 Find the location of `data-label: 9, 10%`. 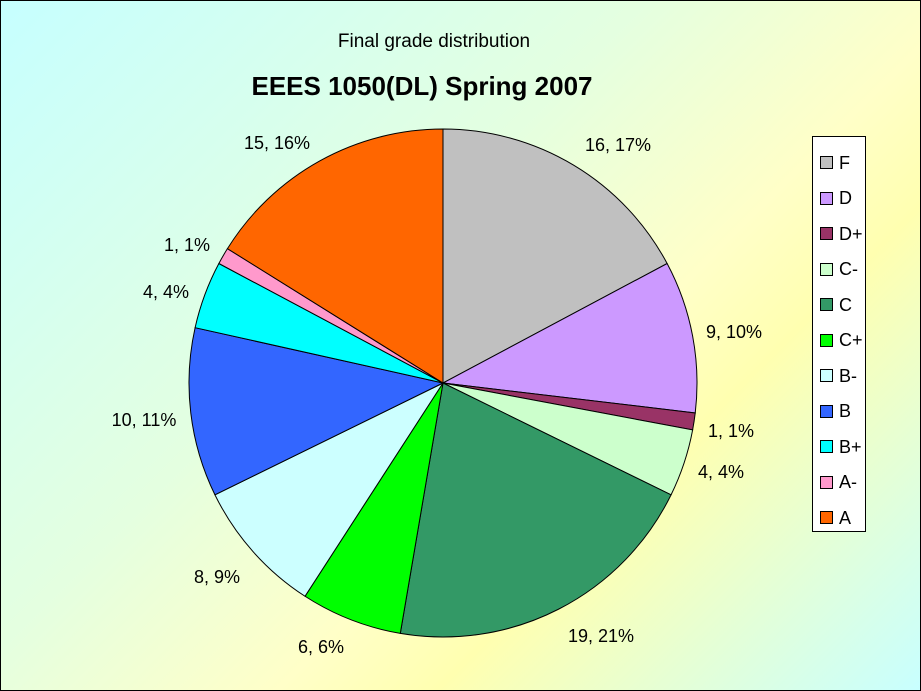

data-label: 9, 10% is located at coordinates (734, 332).